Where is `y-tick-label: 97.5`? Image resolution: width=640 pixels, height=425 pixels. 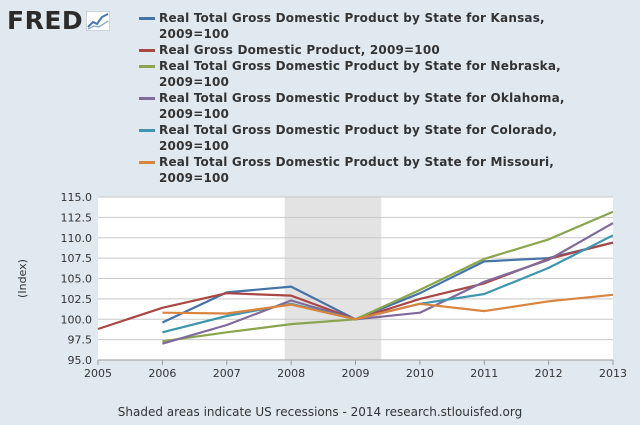 y-tick-label: 97.5 is located at coordinates (80, 340).